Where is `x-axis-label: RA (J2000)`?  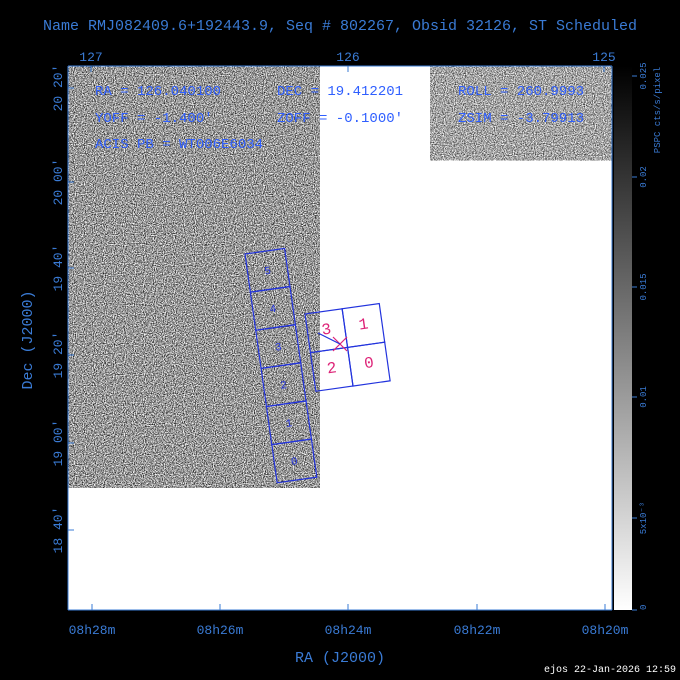
x-axis-label: RA (J2000) is located at coordinates (340, 658).